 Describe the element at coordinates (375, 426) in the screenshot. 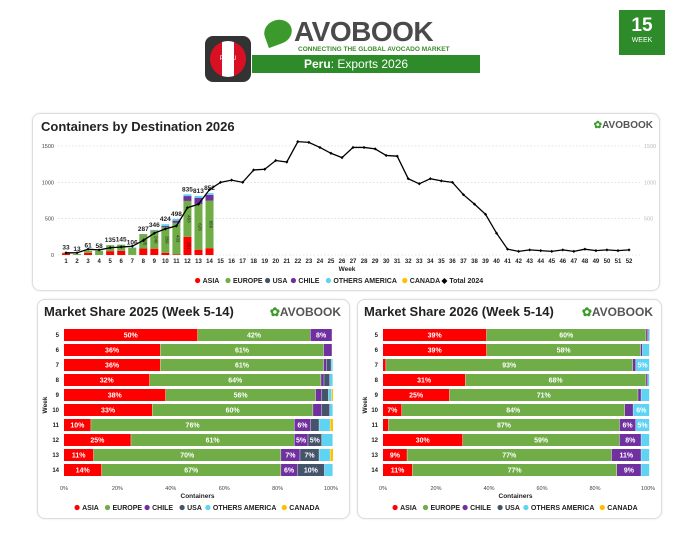

I see `y-tick-label: 11` at that location.